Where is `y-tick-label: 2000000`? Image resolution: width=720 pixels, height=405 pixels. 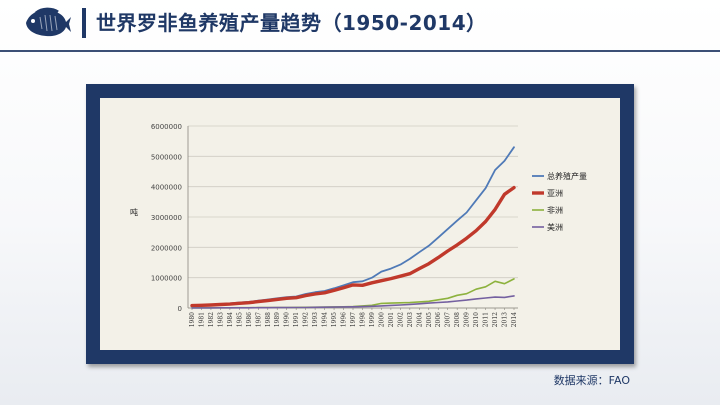
y-tick-label: 2000000 is located at coordinates (166, 248).